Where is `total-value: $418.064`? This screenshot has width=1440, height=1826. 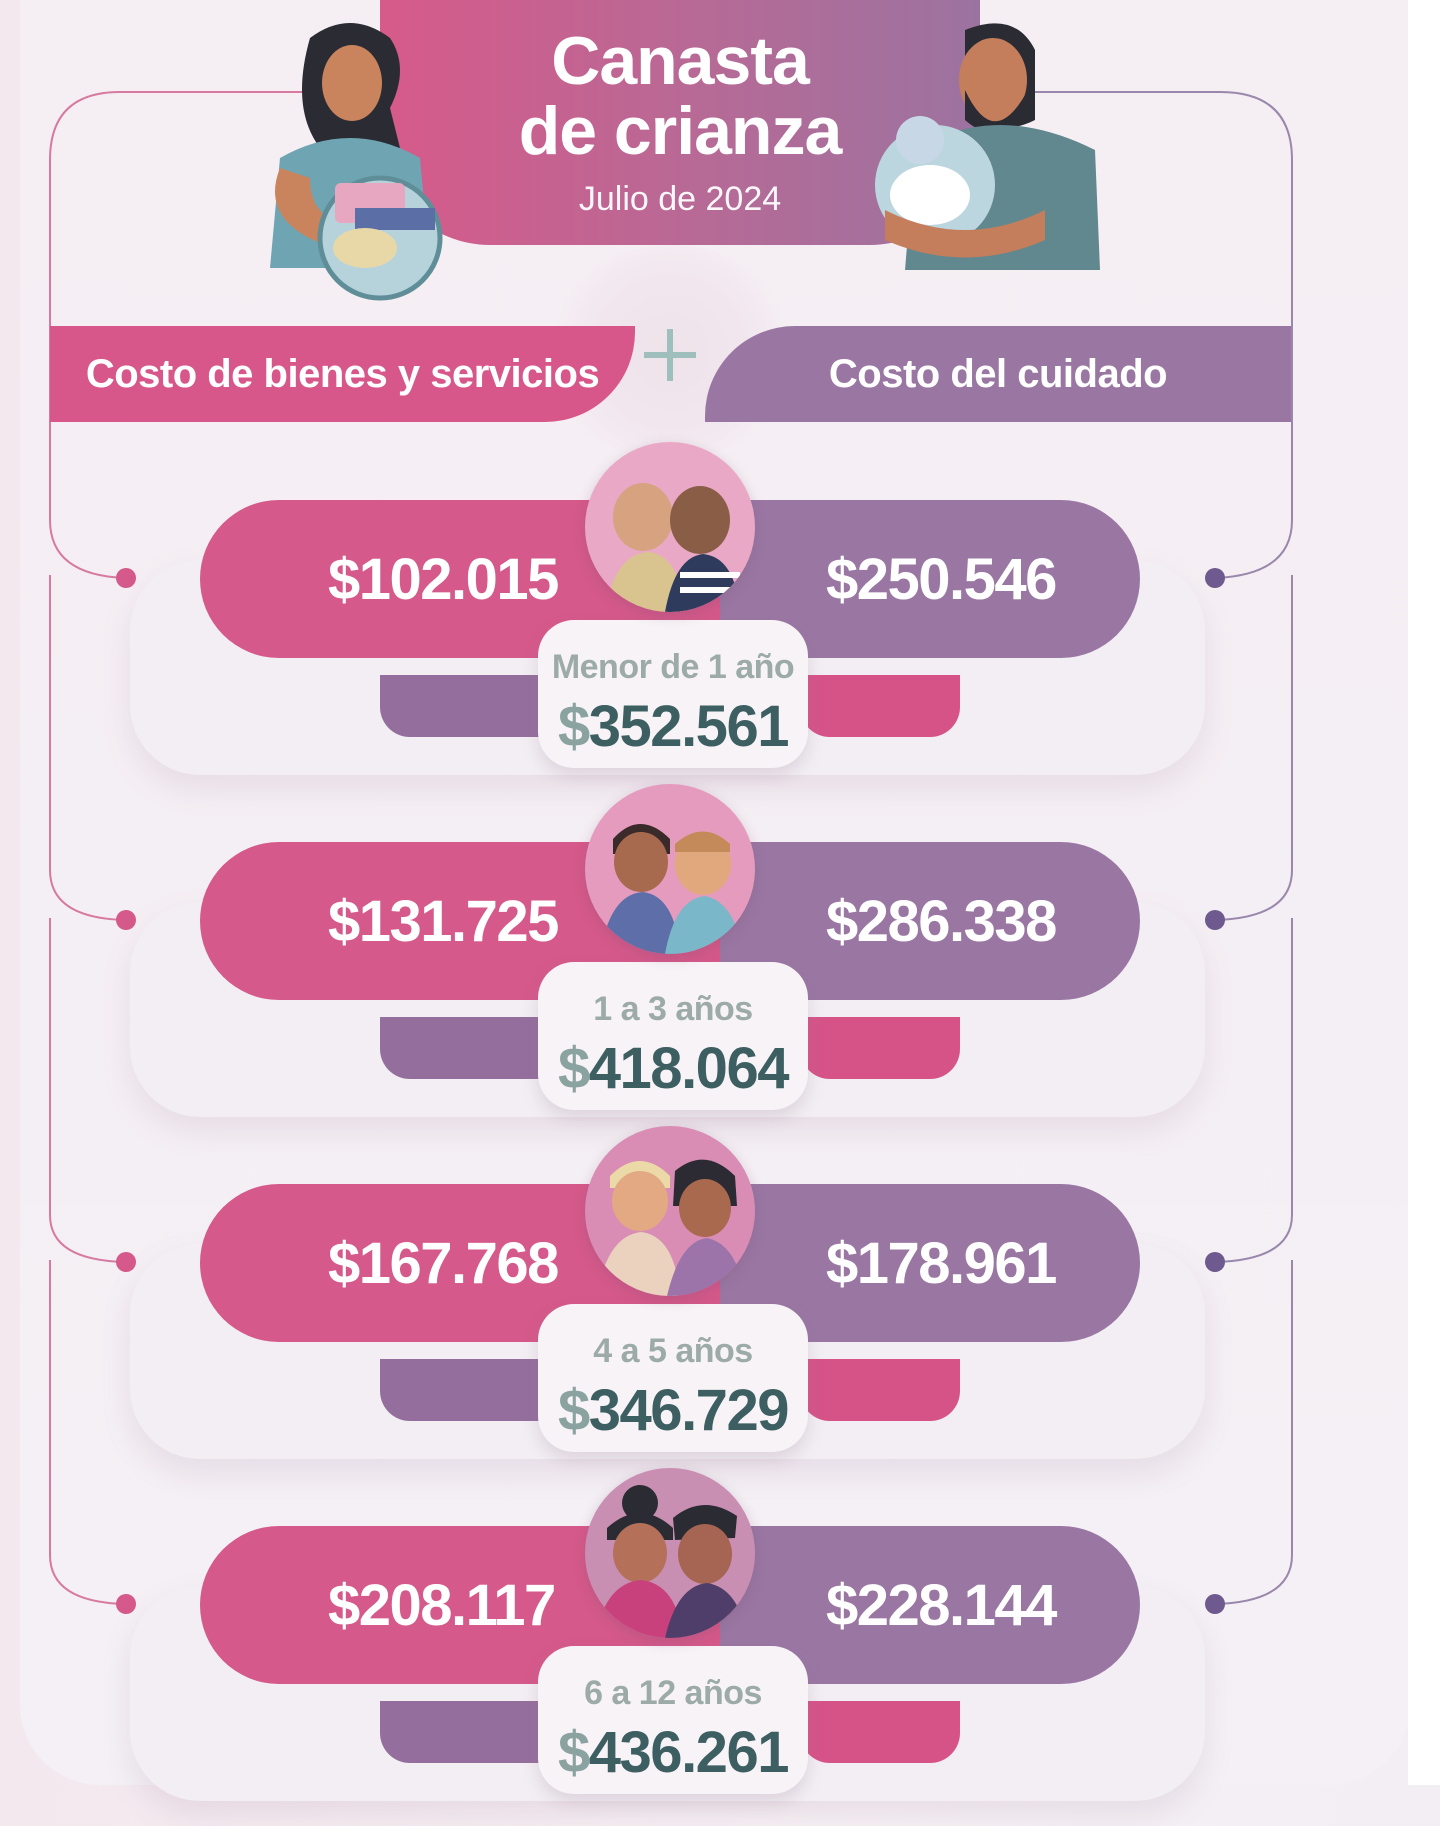
total-value: $418.064 is located at coordinates (673, 1068).